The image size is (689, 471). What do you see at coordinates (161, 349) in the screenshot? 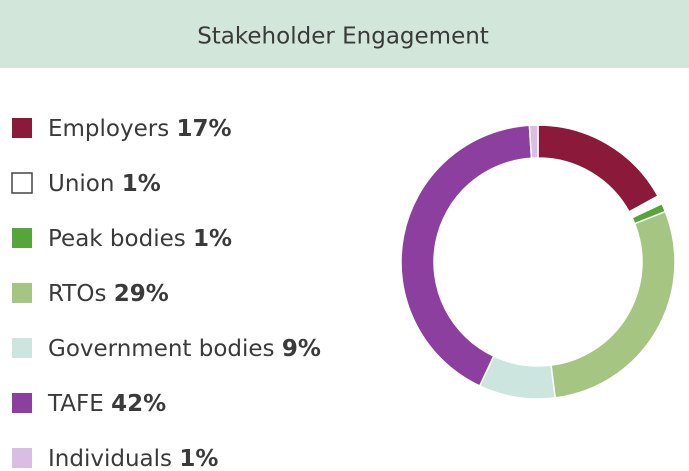
I see `legend-name: Government bodies` at bounding box center [161, 349].